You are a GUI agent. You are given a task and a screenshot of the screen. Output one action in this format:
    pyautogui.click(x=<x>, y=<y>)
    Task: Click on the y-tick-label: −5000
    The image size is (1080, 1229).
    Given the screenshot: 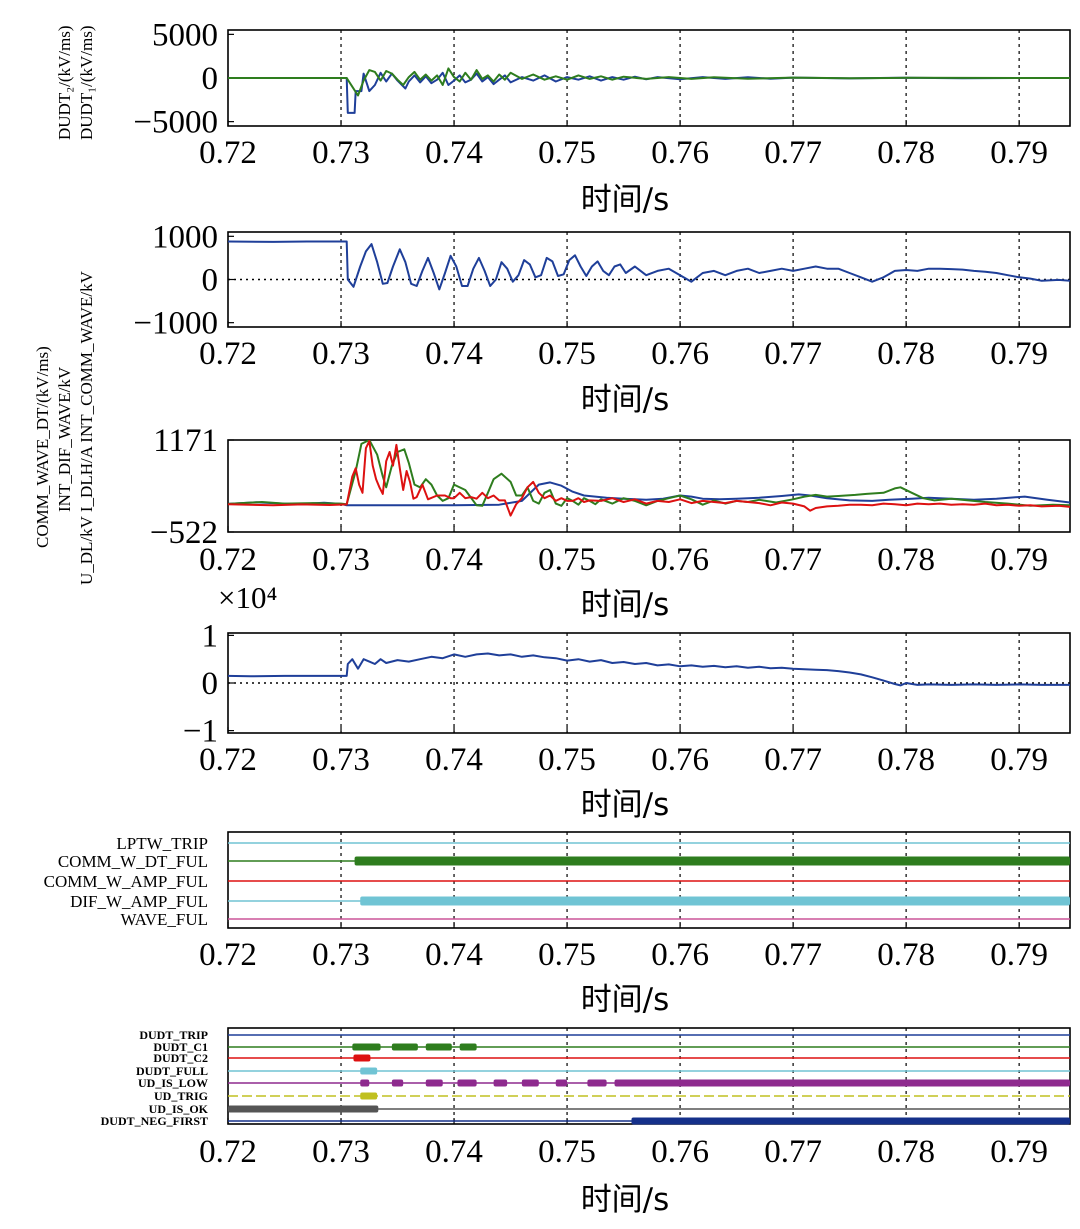 What is the action you would take?
    pyautogui.click(x=175, y=123)
    